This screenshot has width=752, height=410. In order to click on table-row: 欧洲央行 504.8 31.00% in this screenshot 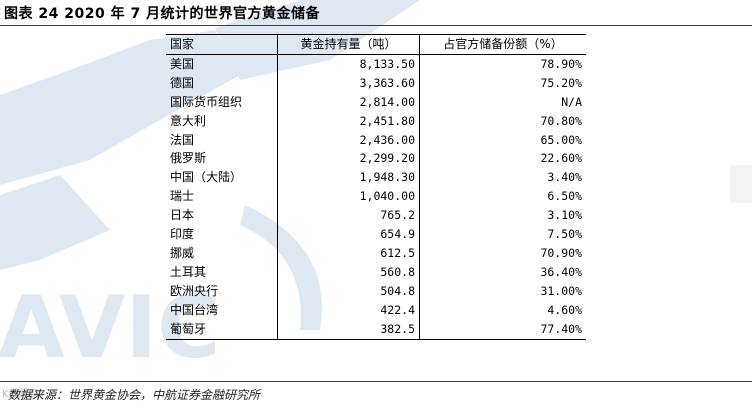, I will do `click(376, 291)`.